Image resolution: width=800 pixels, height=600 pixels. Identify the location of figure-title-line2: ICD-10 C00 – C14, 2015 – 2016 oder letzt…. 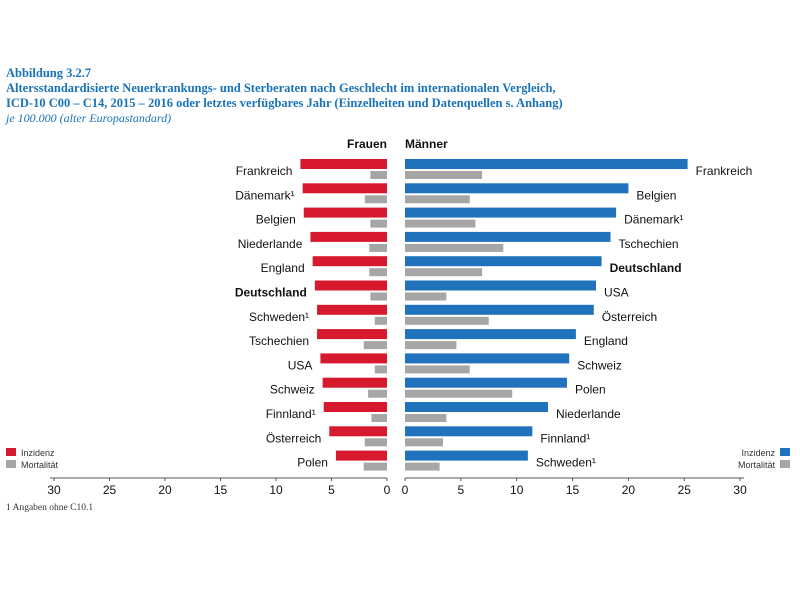
(284, 103).